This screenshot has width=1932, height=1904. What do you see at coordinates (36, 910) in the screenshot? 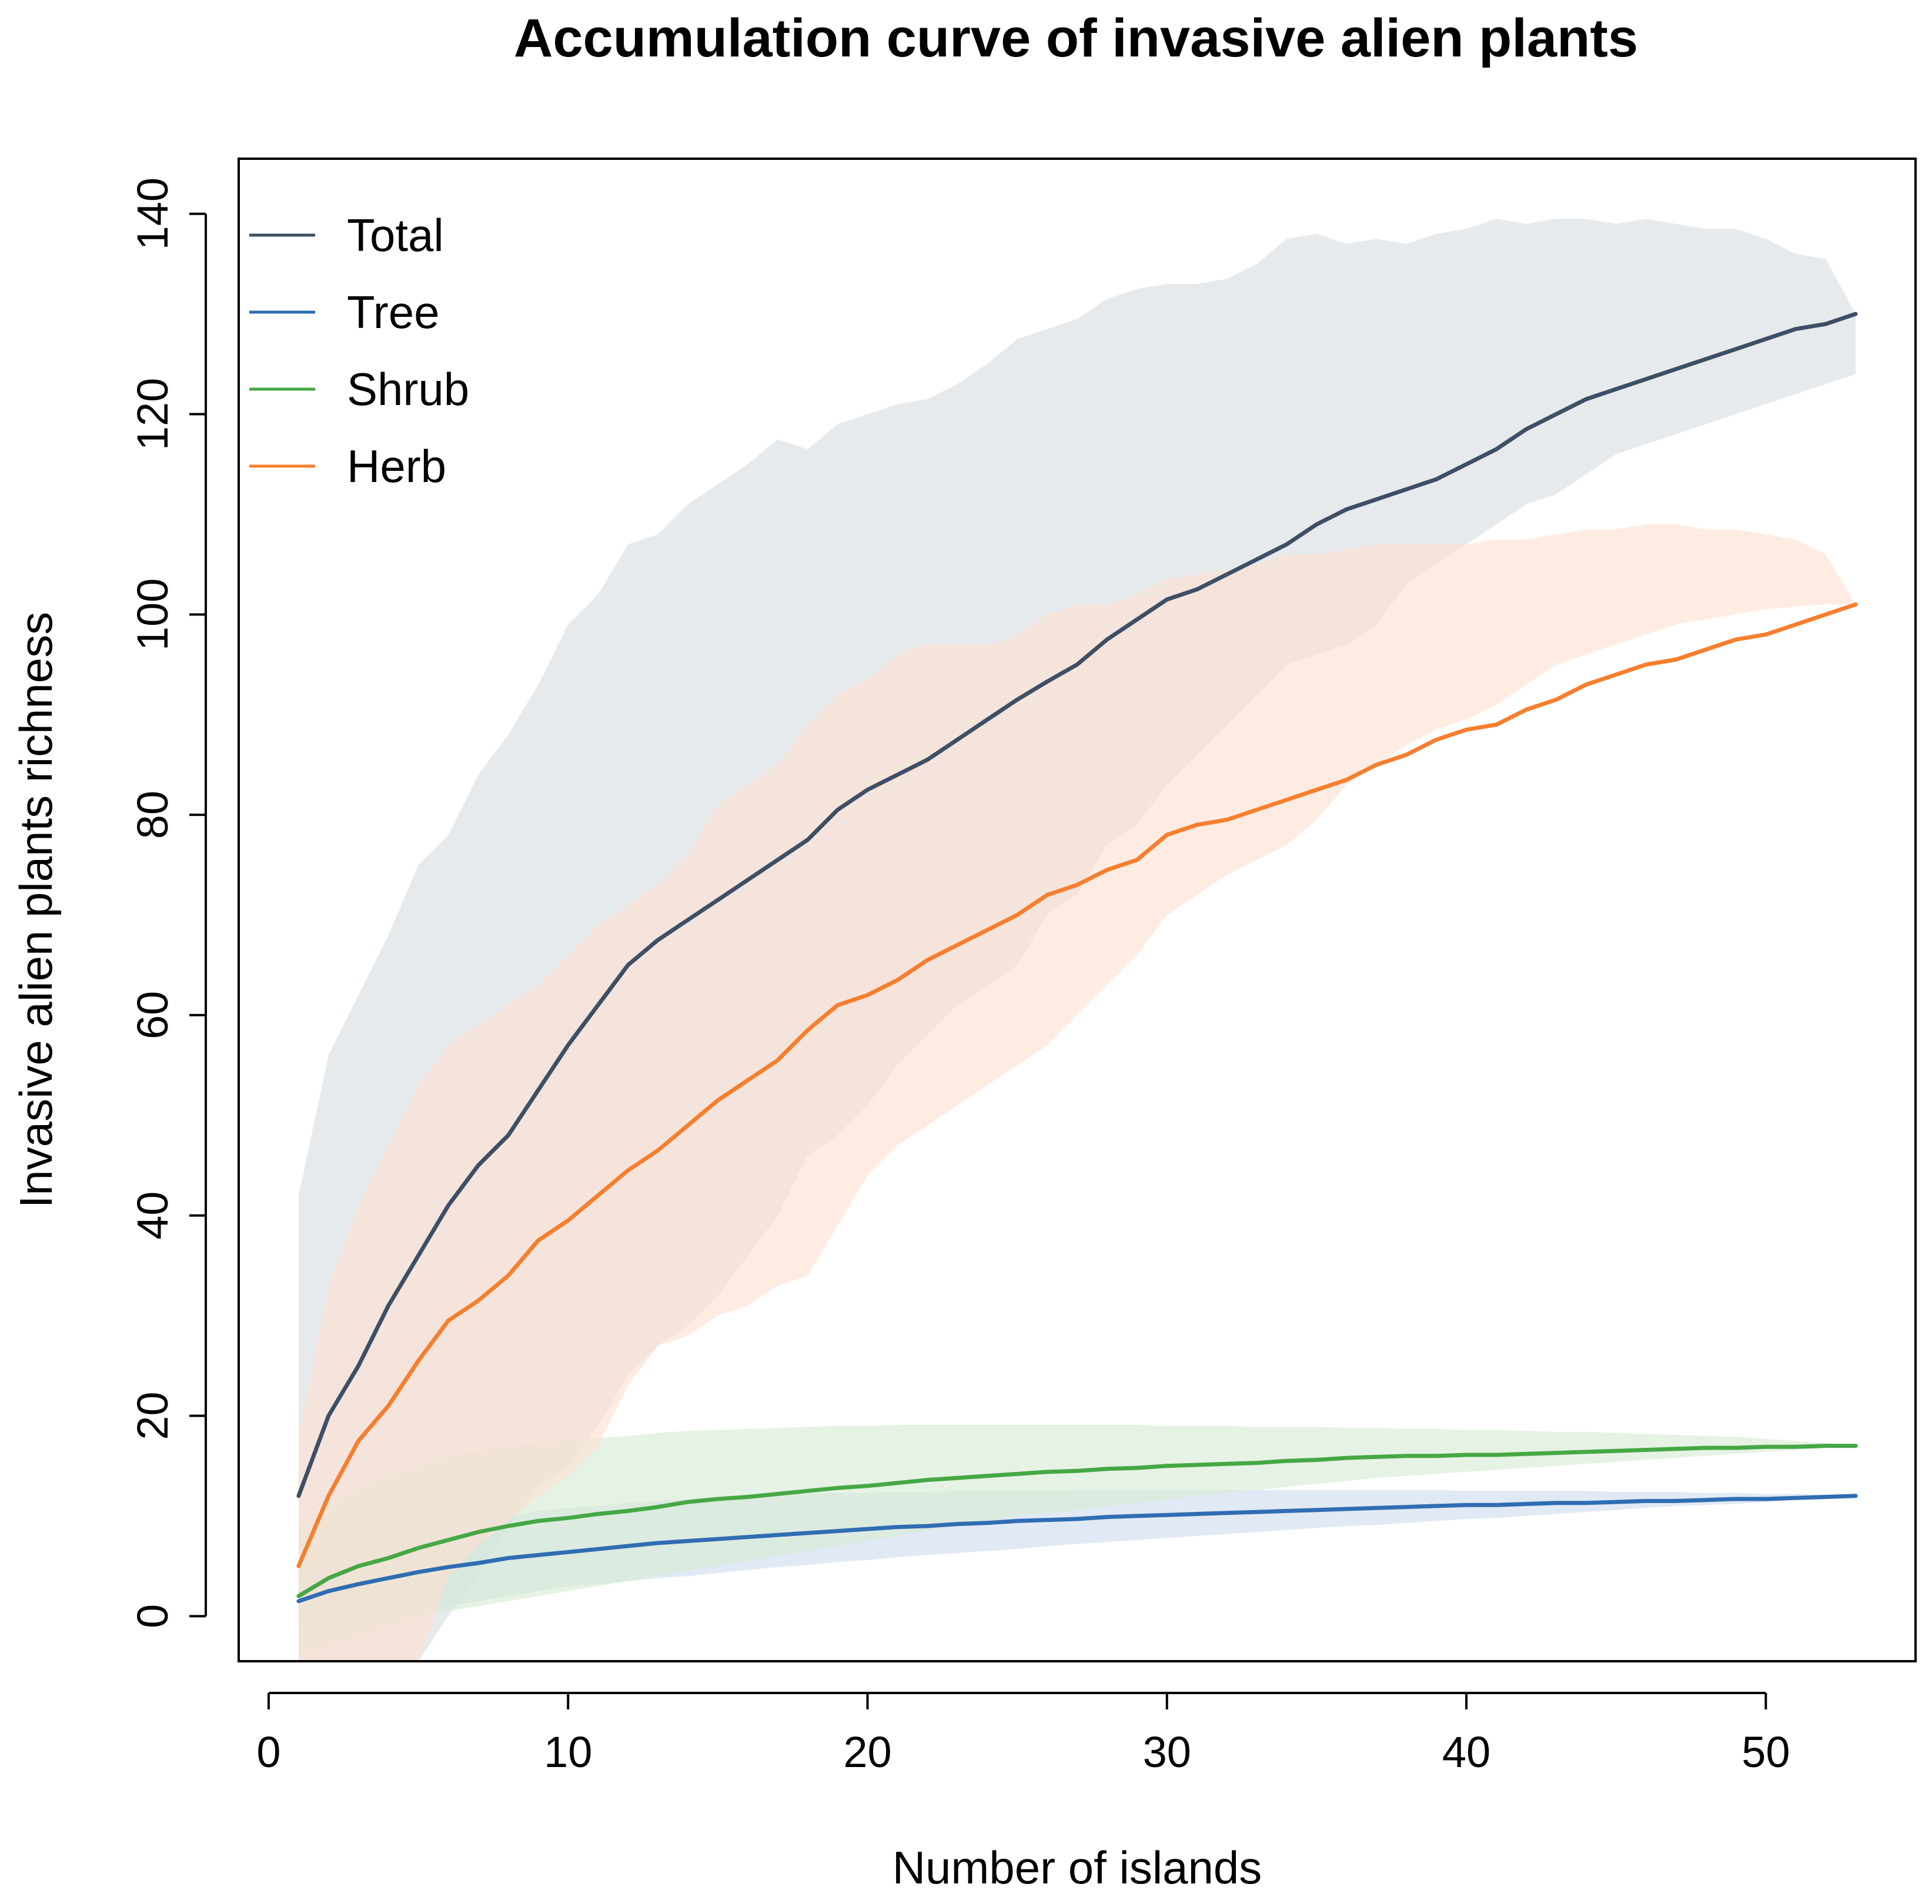
I see `y-axis-label: Invasive alien plants richness` at bounding box center [36, 910].